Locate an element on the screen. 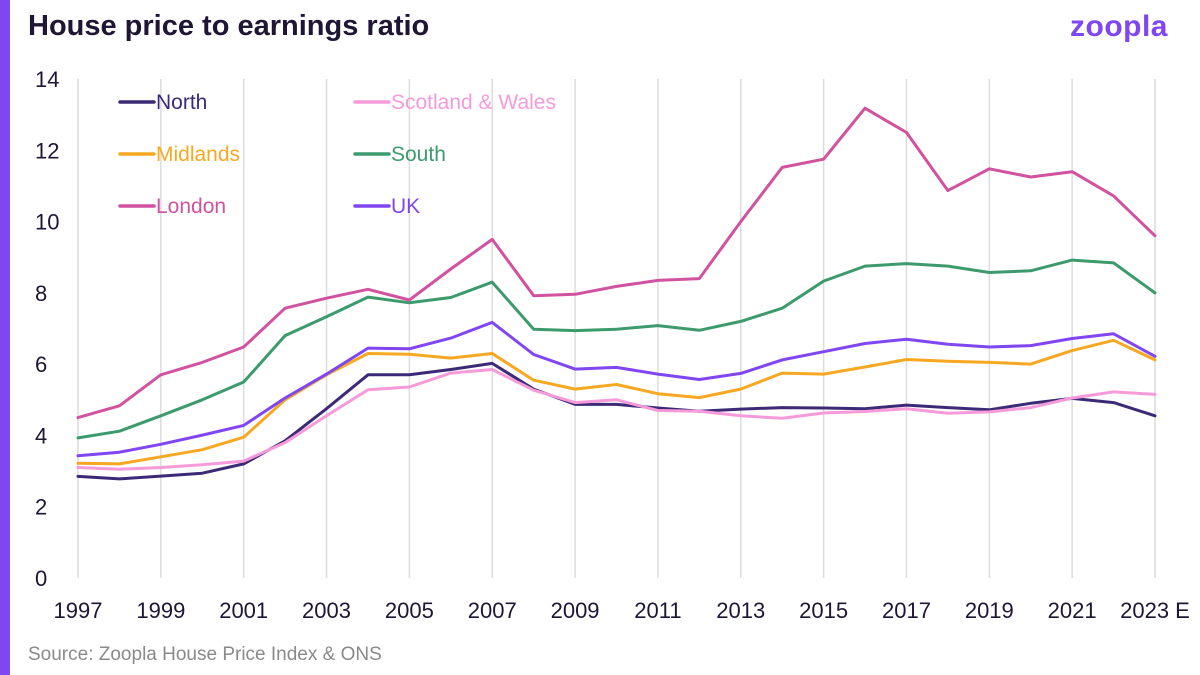 The image size is (1200, 675). chart-title: House price to earnings ratio is located at coordinates (229, 26).